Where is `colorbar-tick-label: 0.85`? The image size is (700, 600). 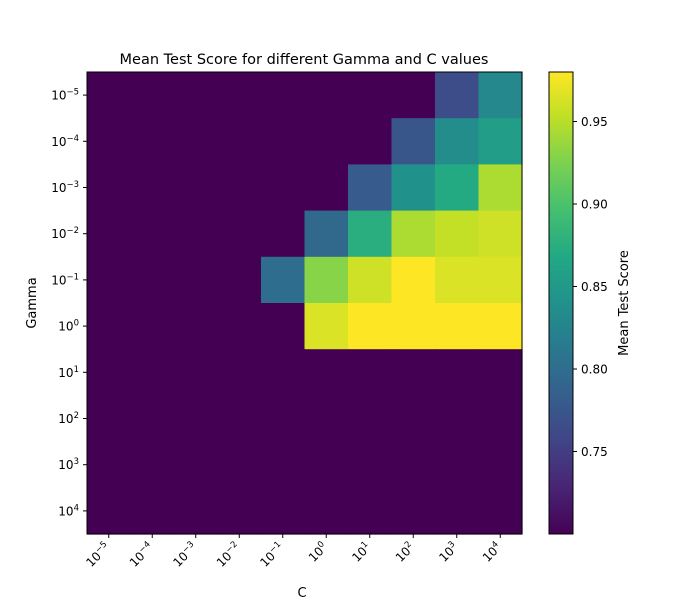
colorbar-tick-label: 0.85 is located at coordinates (594, 287).